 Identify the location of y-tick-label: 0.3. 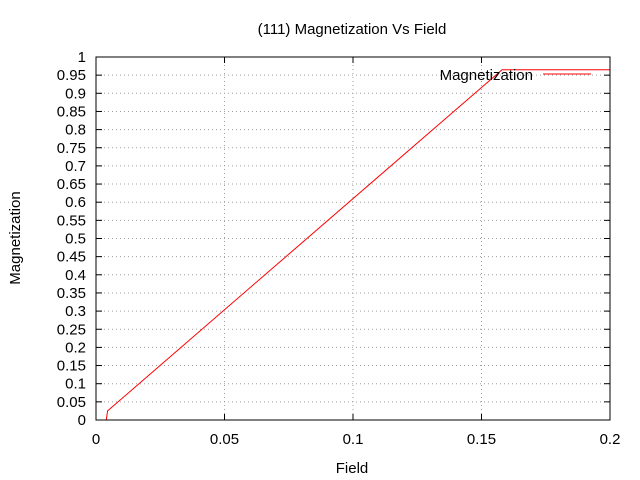
(75, 311).